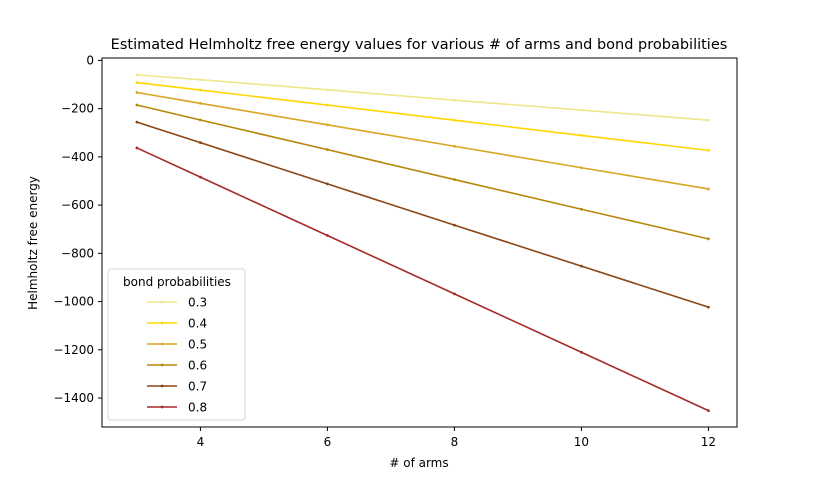  What do you see at coordinates (454, 146) in the screenshot?
I see `data-point-0.5-8` at bounding box center [454, 146].